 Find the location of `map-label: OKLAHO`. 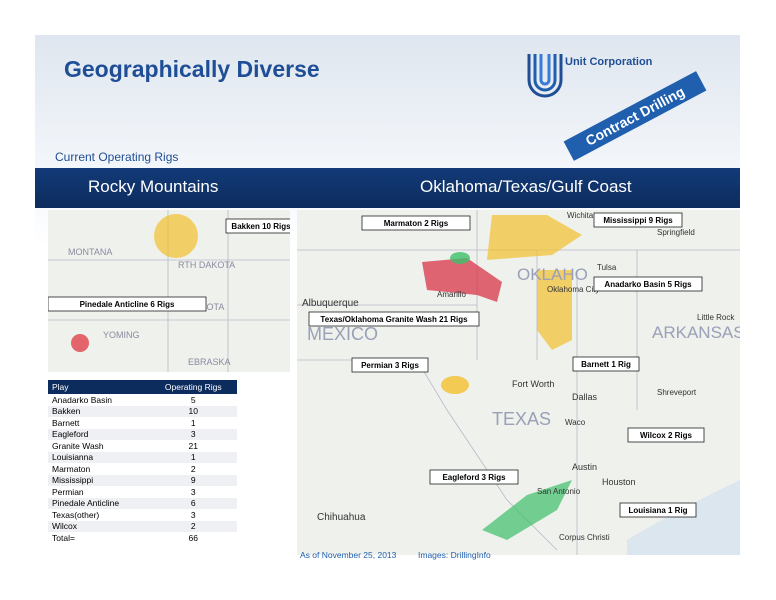

map-label: OKLAHO is located at coordinates (552, 274).